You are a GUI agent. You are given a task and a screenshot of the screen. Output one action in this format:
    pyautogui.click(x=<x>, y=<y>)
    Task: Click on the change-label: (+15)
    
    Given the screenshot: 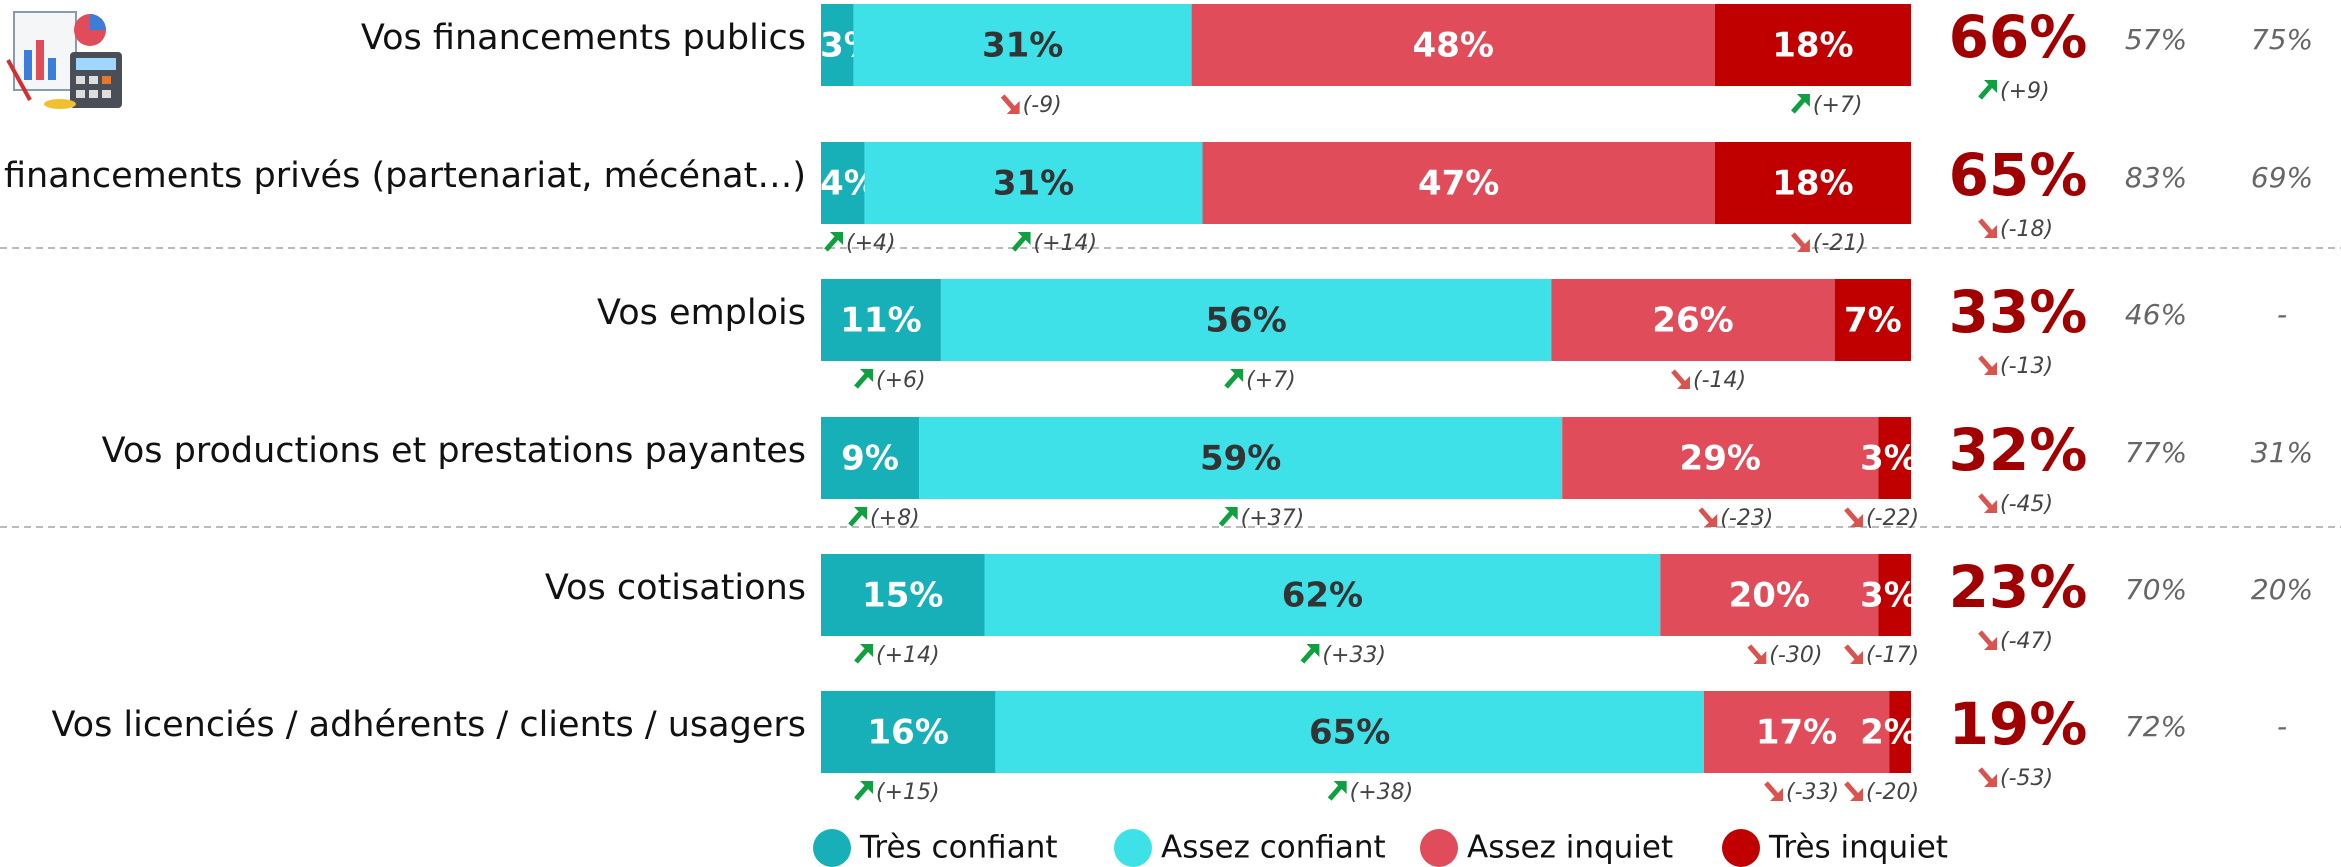 What is the action you would take?
    pyautogui.click(x=908, y=792)
    